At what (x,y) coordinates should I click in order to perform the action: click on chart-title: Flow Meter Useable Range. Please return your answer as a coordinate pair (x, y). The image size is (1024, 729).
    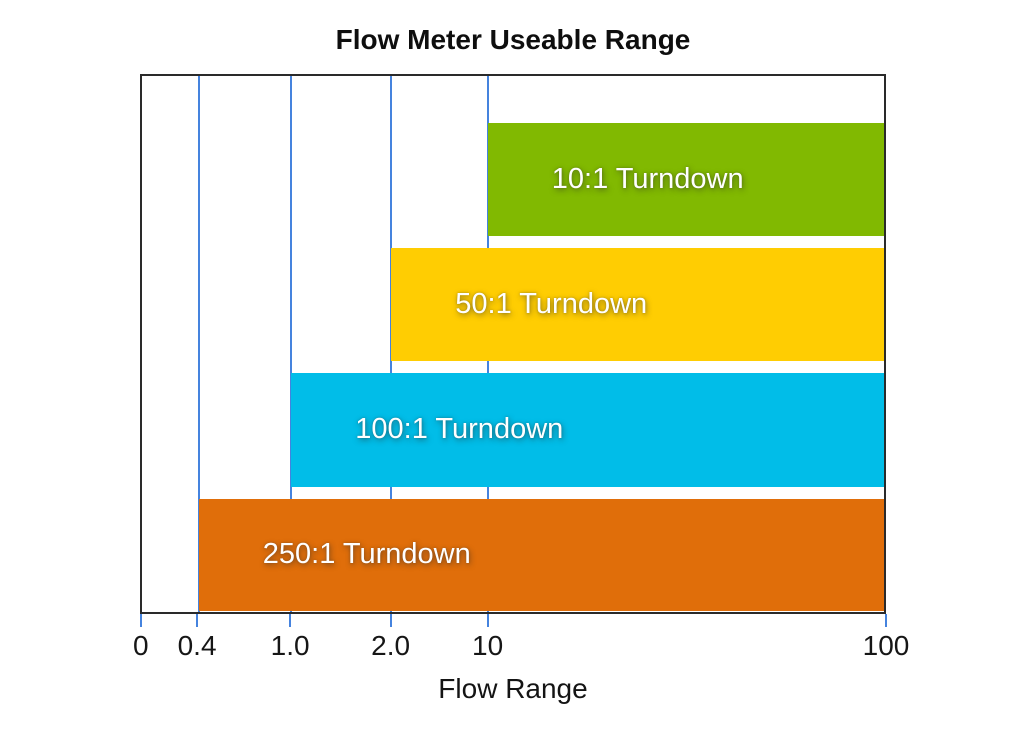
    Looking at the image, I should click on (513, 39).